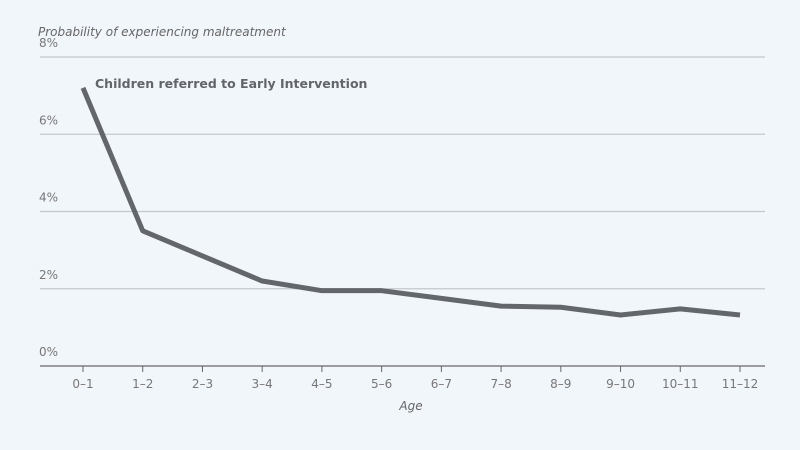 The height and width of the screenshot is (450, 800). I want to click on x-axis-label: Age, so click(410, 406).